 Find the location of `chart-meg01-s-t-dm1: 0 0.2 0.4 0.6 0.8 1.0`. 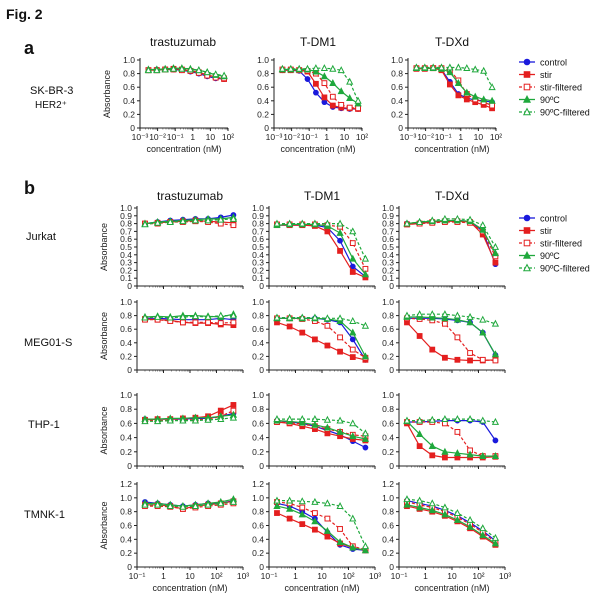

chart-meg01-s-t-dm1: 0 0.2 0.4 0.6 0.8 1.0 is located at coordinates (314, 336).